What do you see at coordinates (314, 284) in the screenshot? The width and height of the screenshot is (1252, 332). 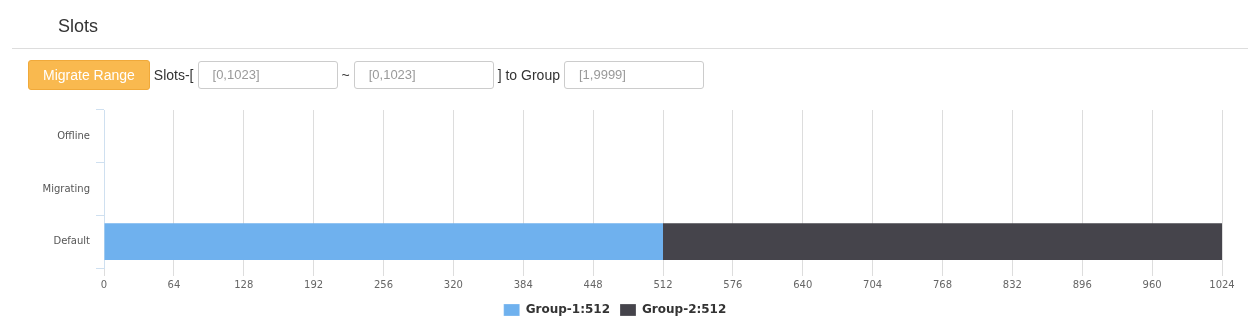 I see `x-tick-label: 192` at bounding box center [314, 284].